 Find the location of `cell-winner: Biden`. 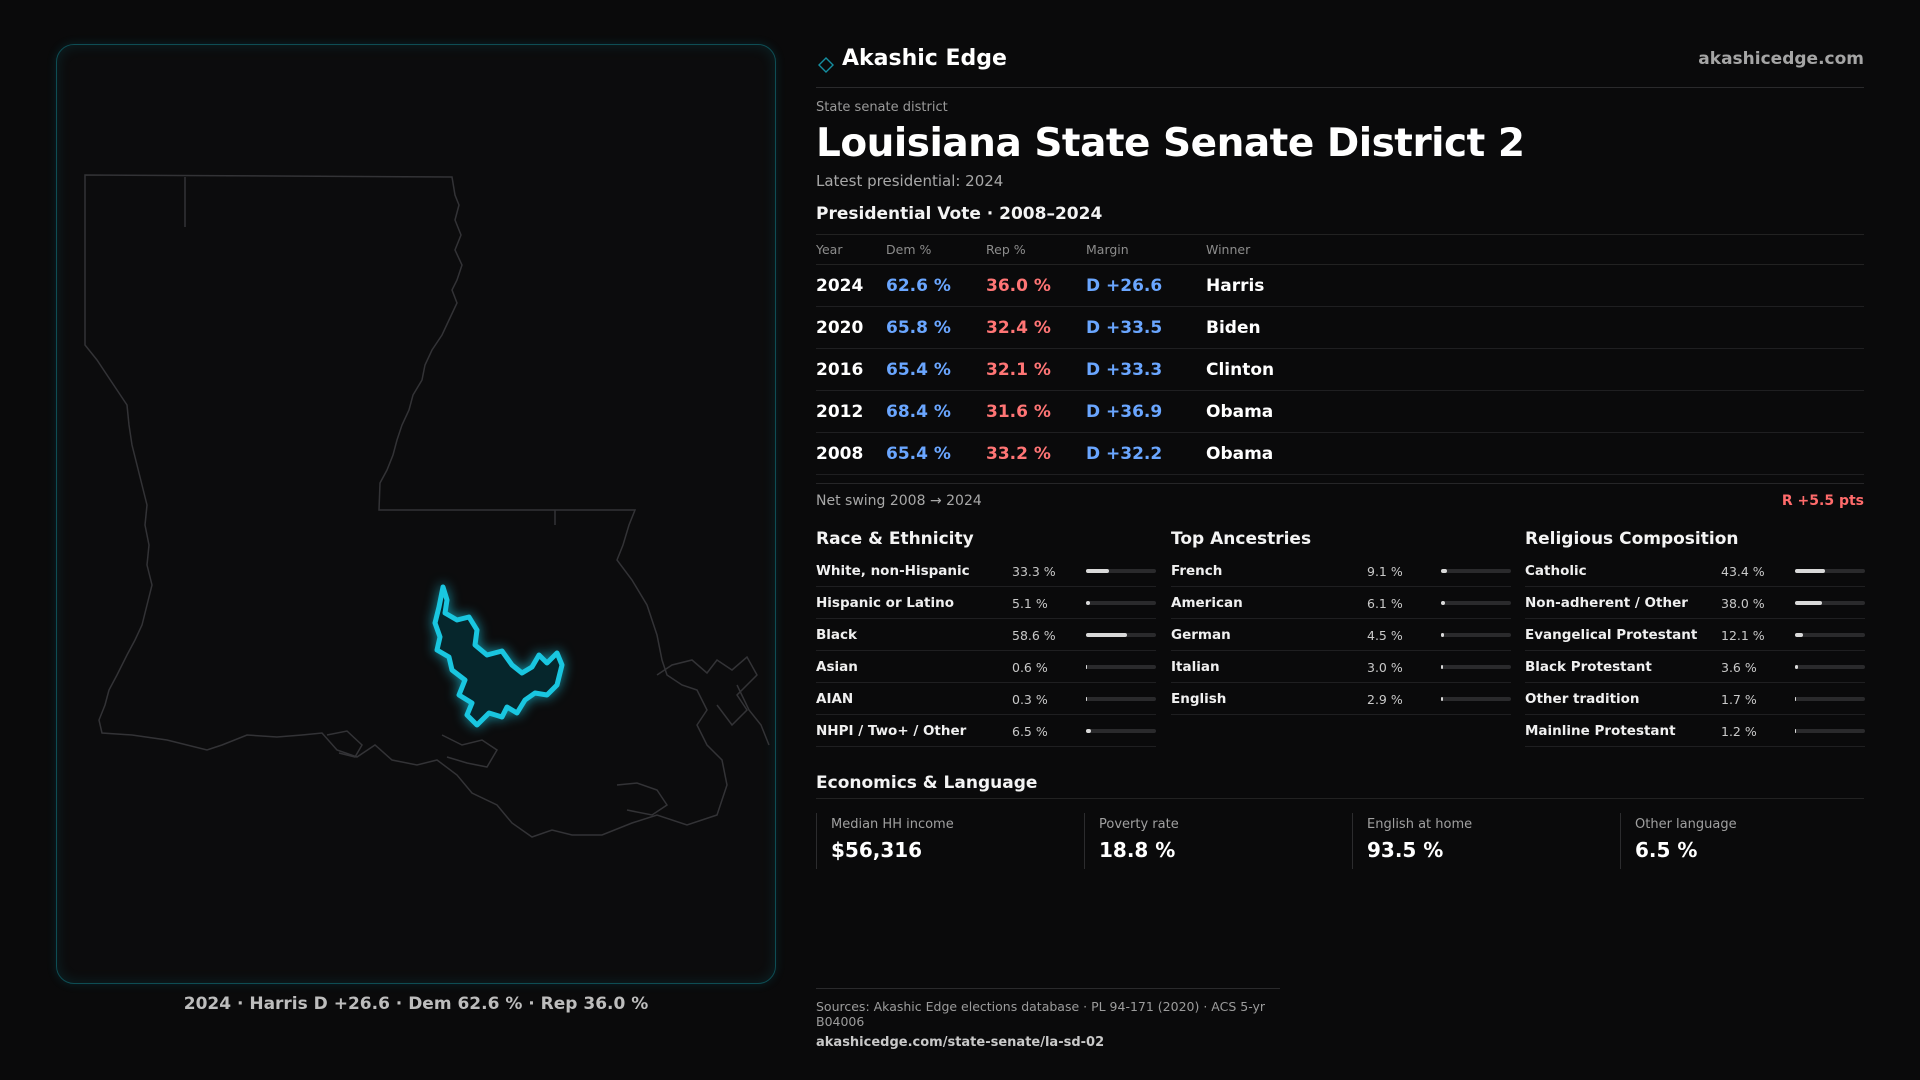

cell-winner: Biden is located at coordinates (1535, 327).